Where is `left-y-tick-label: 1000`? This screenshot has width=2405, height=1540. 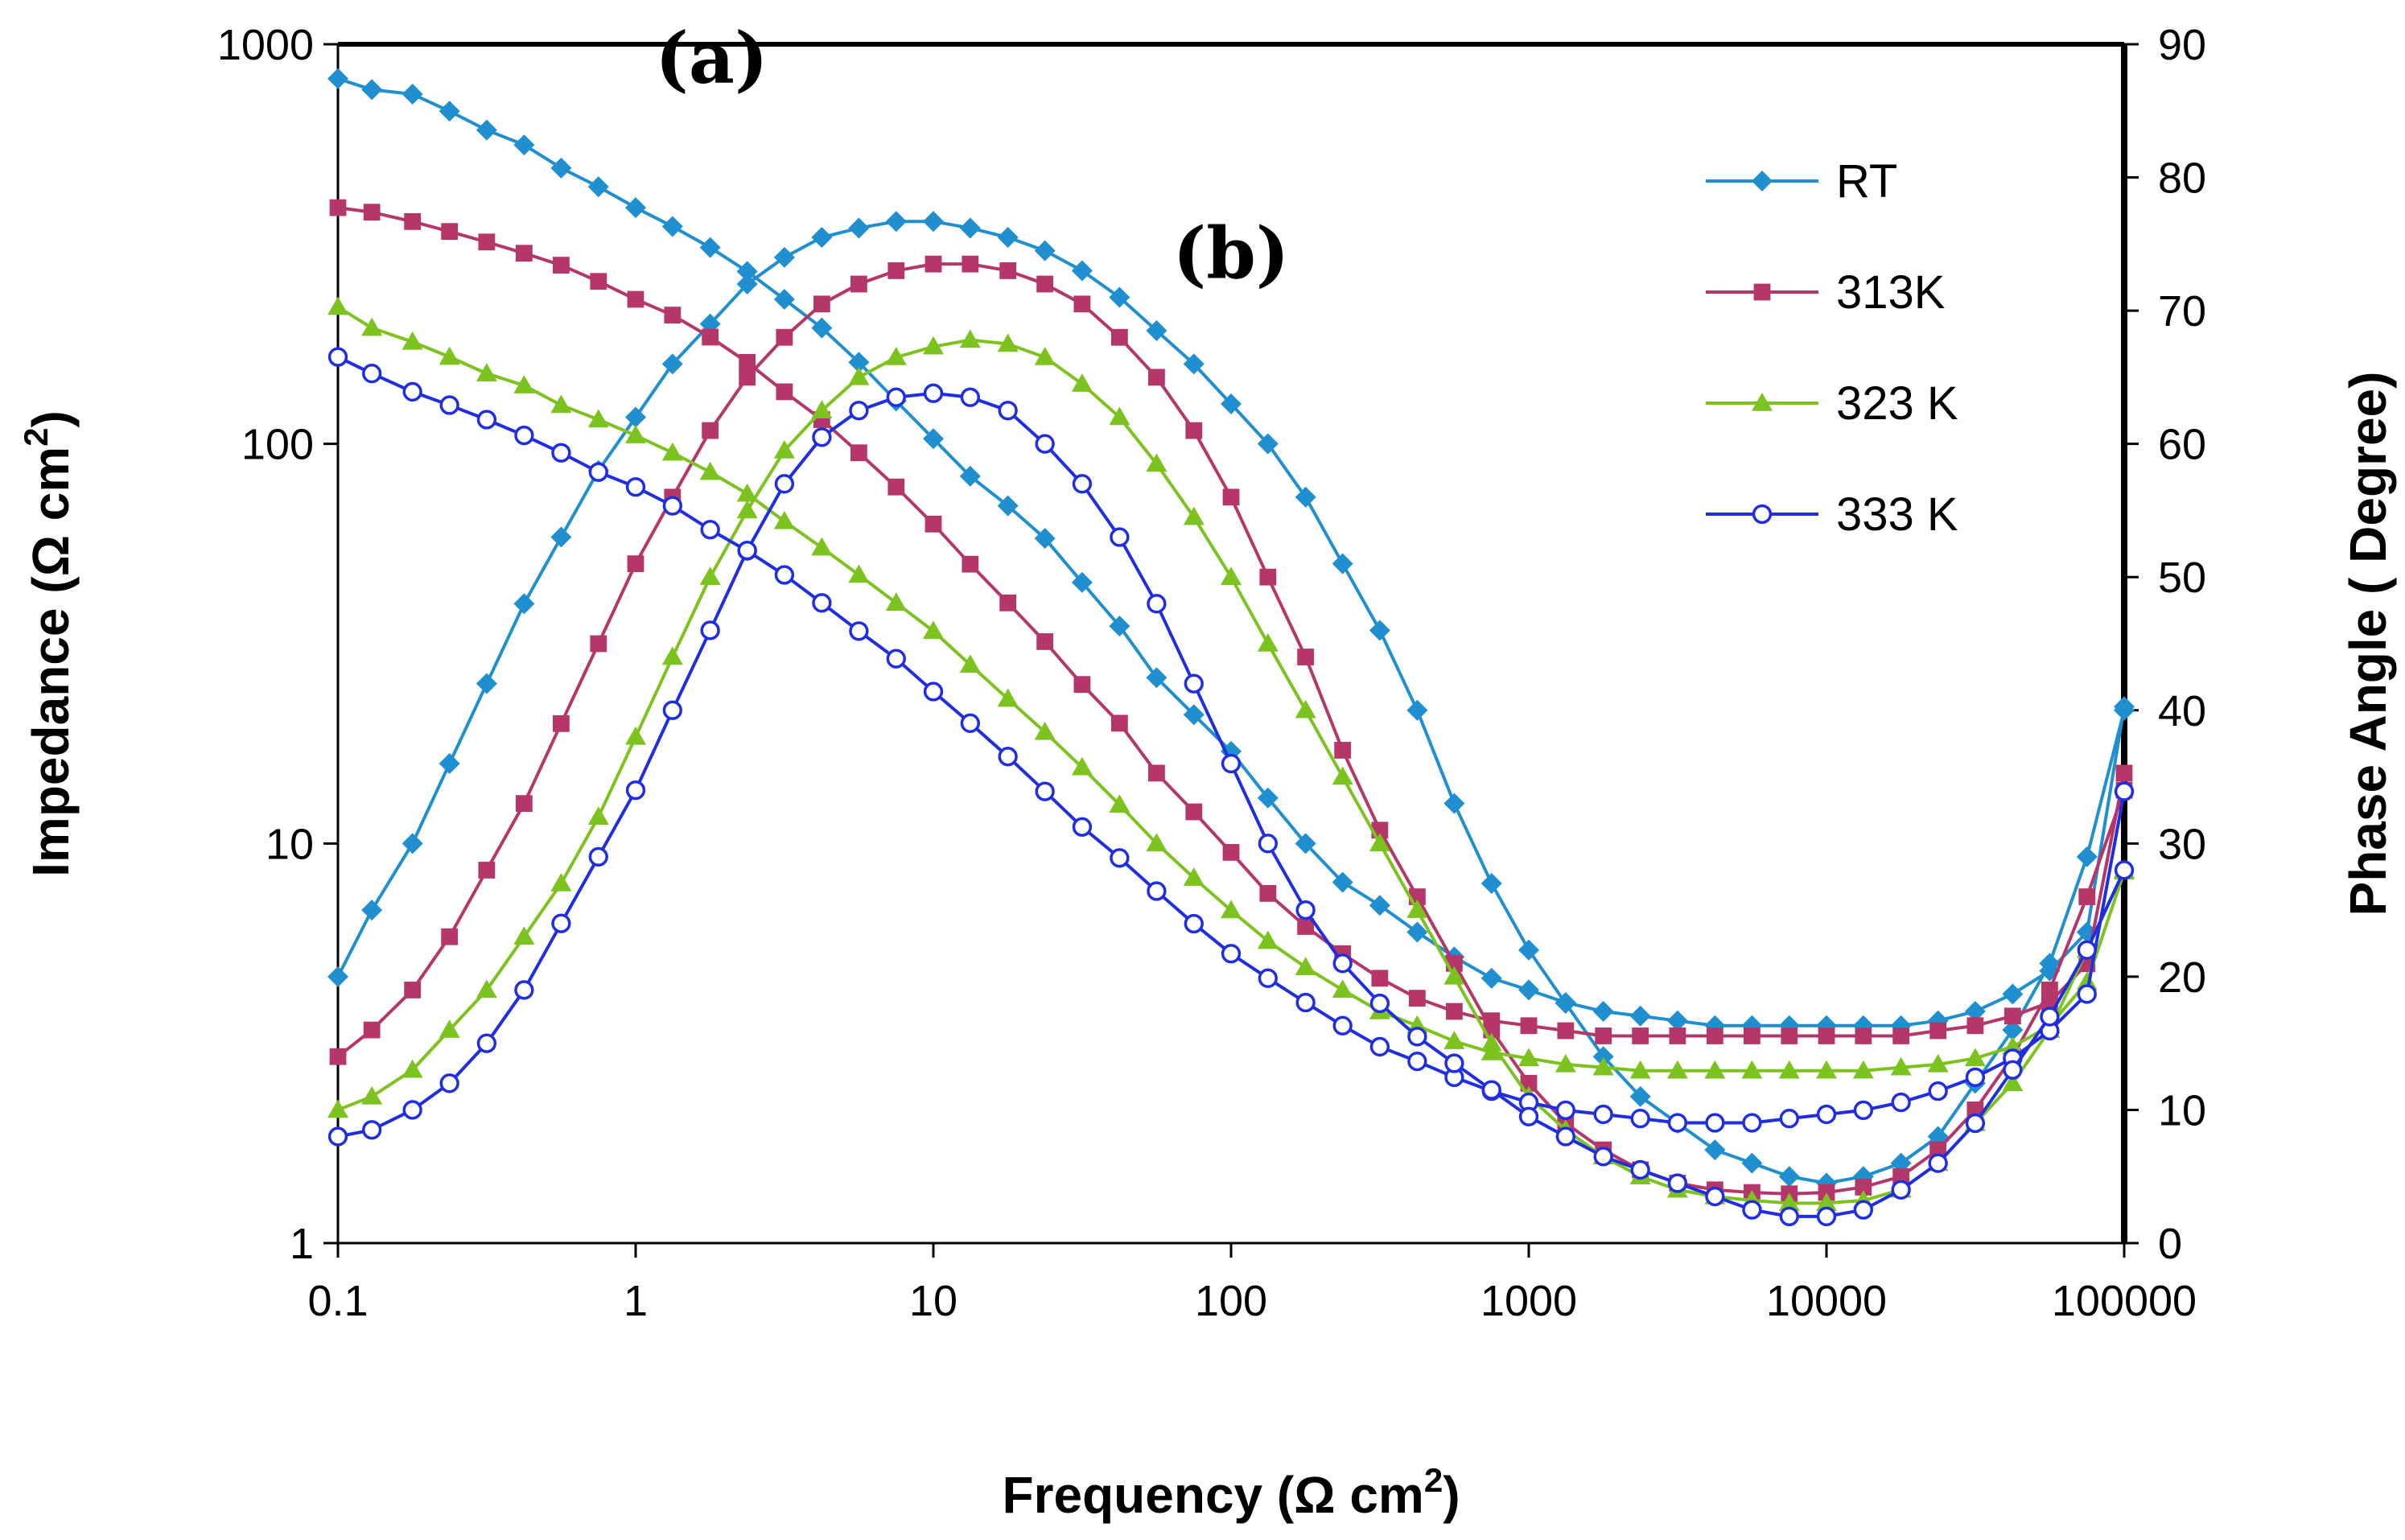 left-y-tick-label: 1000 is located at coordinates (265, 45).